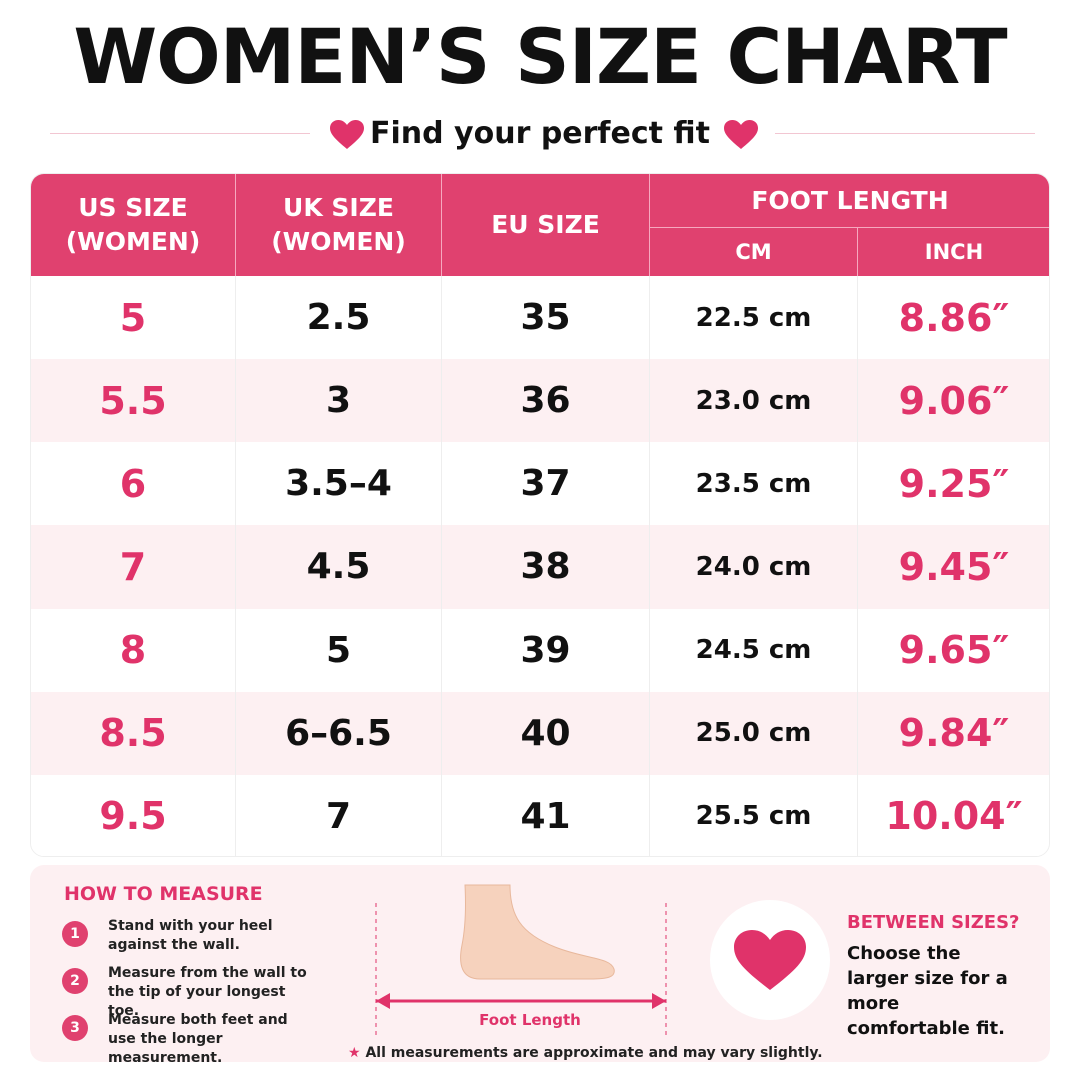 The height and width of the screenshot is (1080, 1080). Describe the element at coordinates (953, 566) in the screenshot. I see `table-cell: 9.45″` at that location.